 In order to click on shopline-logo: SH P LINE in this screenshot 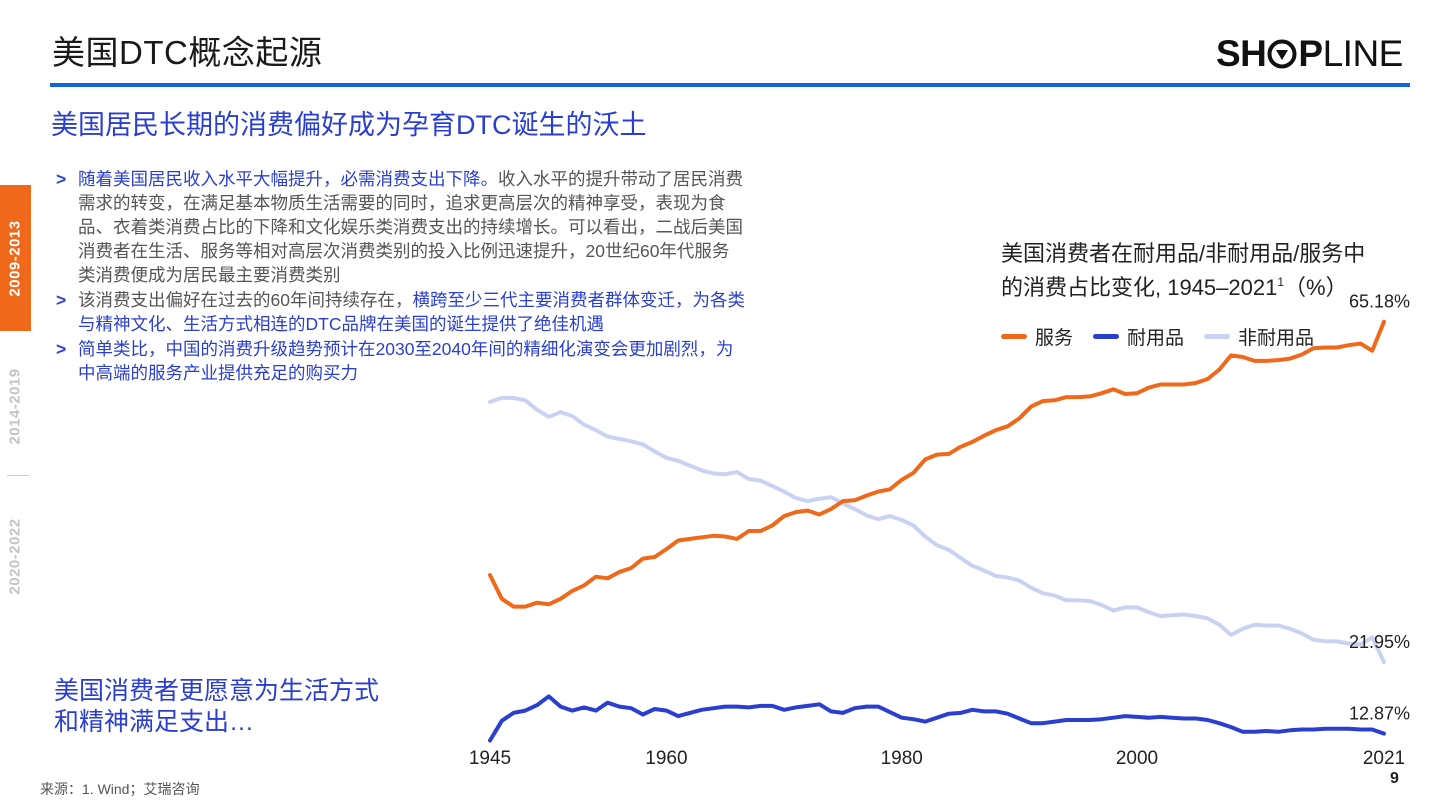, I will do `click(1309, 53)`.